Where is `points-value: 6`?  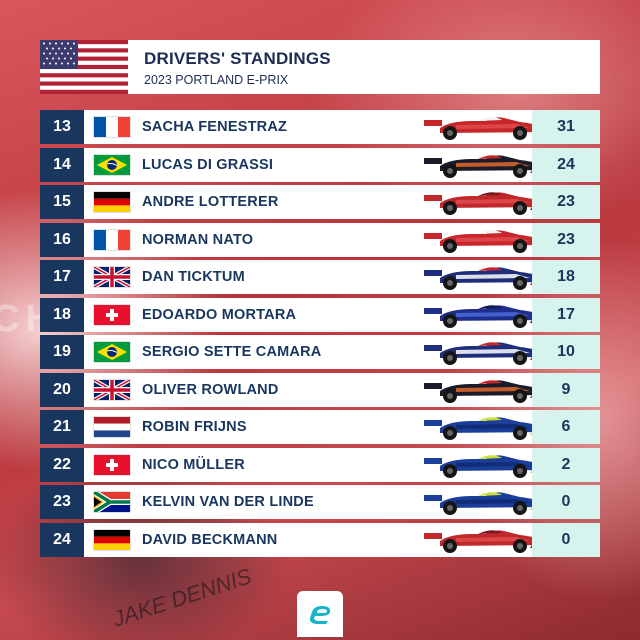 points-value: 6 is located at coordinates (566, 427).